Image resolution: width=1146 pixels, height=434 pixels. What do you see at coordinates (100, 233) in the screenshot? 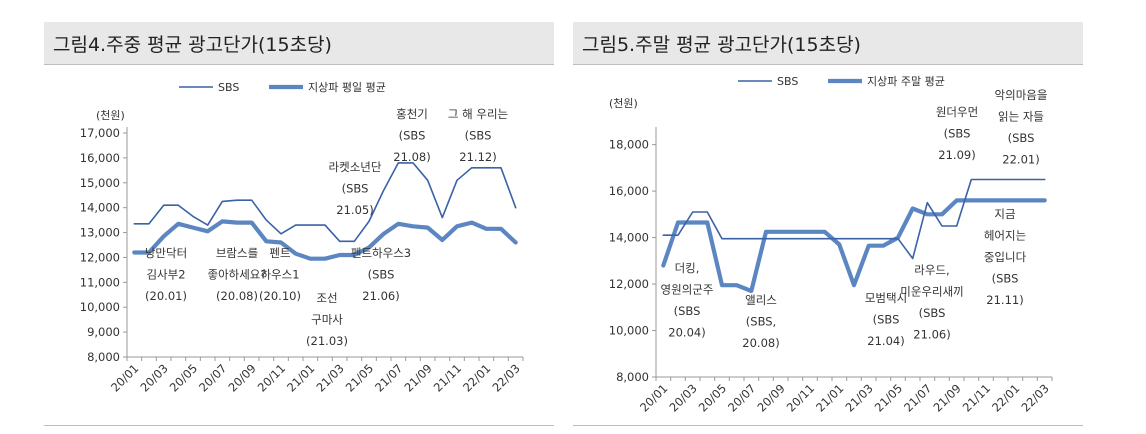
I see `y-tick-label: 13,000` at bounding box center [100, 233].